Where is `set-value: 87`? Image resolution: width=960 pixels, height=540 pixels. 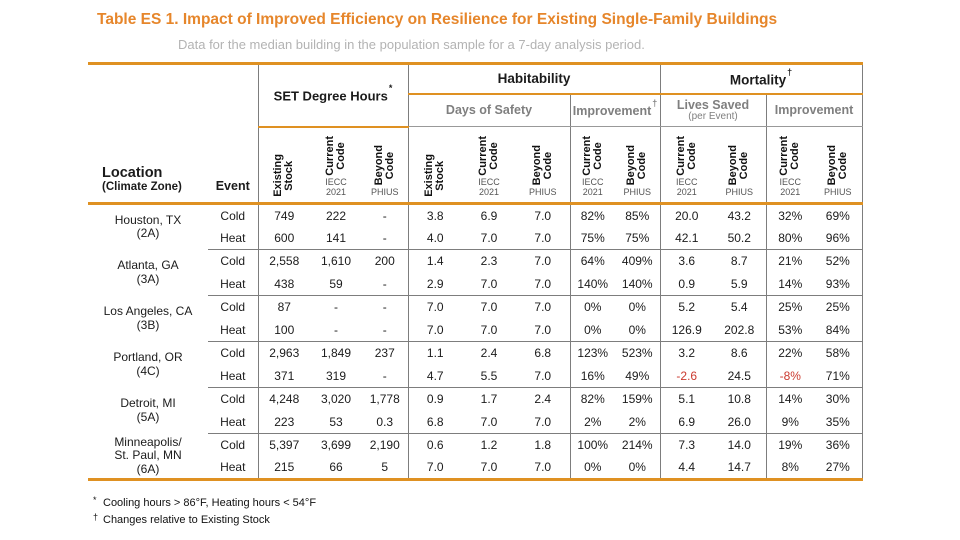
set-value: 87 is located at coordinates (283, 307).